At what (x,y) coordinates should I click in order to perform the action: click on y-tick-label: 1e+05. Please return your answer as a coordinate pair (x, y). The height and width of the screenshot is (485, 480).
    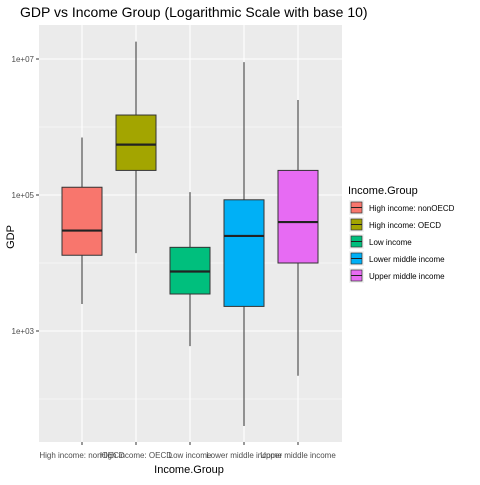
    Looking at the image, I should click on (23, 195).